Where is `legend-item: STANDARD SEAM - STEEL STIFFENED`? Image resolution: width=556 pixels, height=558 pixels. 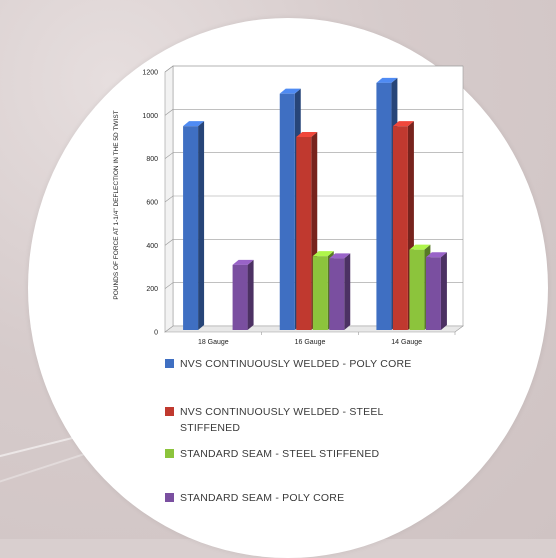
legend-item: STANDARD SEAM - STEEL STIFFENED is located at coordinates (272, 454).